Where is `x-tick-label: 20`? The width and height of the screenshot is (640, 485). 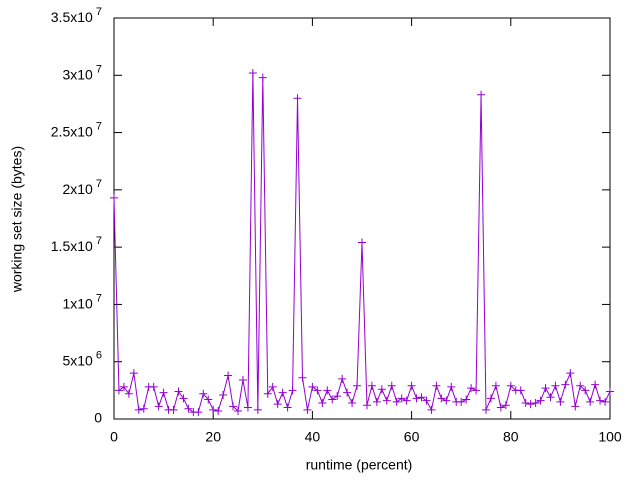 x-tick-label: 20 is located at coordinates (213, 437).